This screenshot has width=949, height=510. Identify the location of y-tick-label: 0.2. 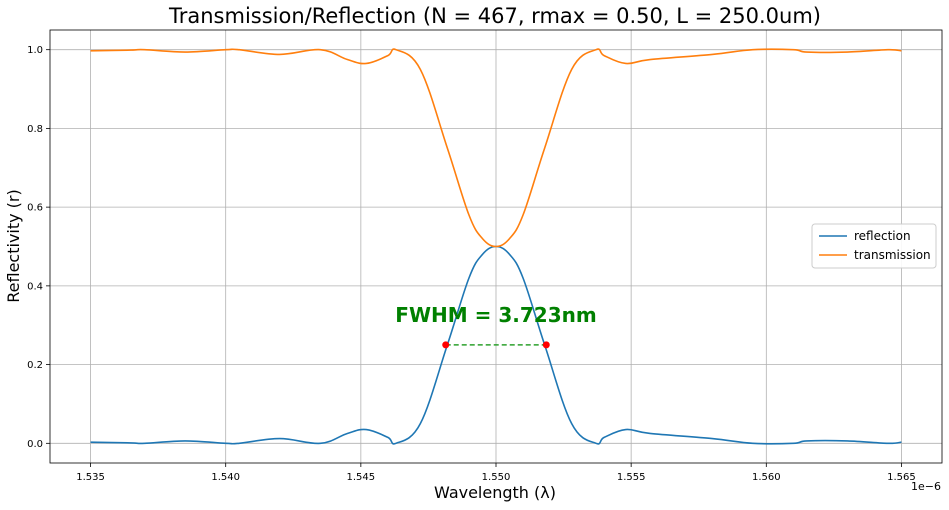
(35, 365).